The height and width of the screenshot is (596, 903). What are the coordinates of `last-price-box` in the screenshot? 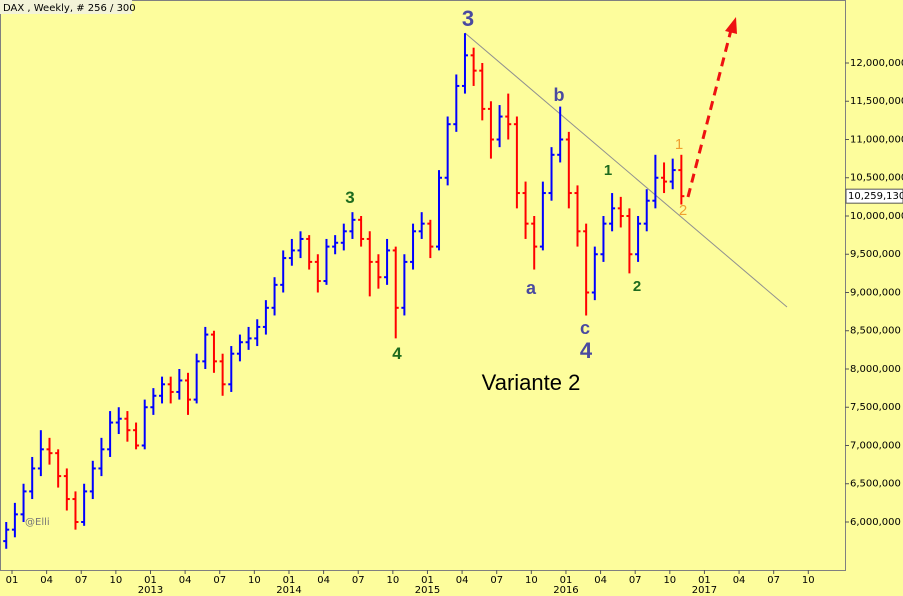 It's located at (874, 196).